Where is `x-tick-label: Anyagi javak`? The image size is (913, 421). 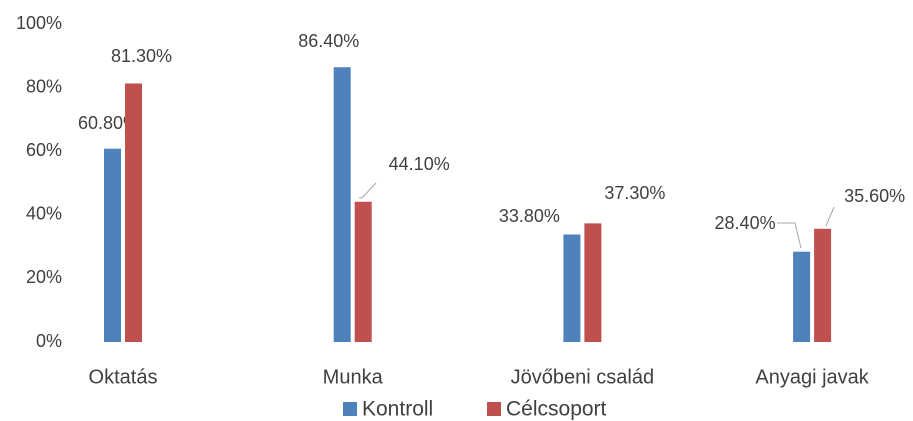 x-tick-label: Anyagi javak is located at coordinates (812, 377).